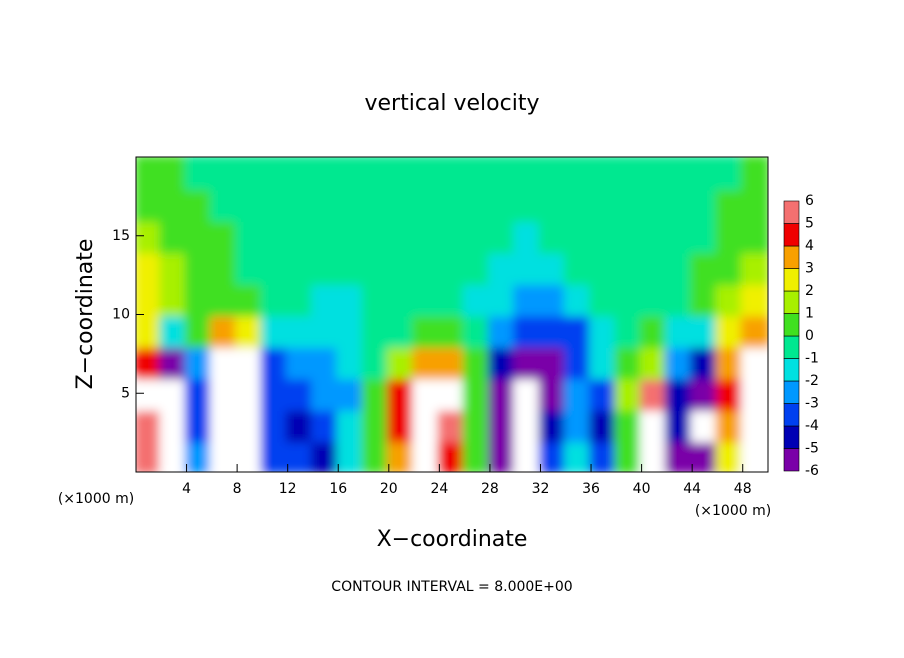  Describe the element at coordinates (812, 426) in the screenshot. I see `colorbar-label: -4` at that location.